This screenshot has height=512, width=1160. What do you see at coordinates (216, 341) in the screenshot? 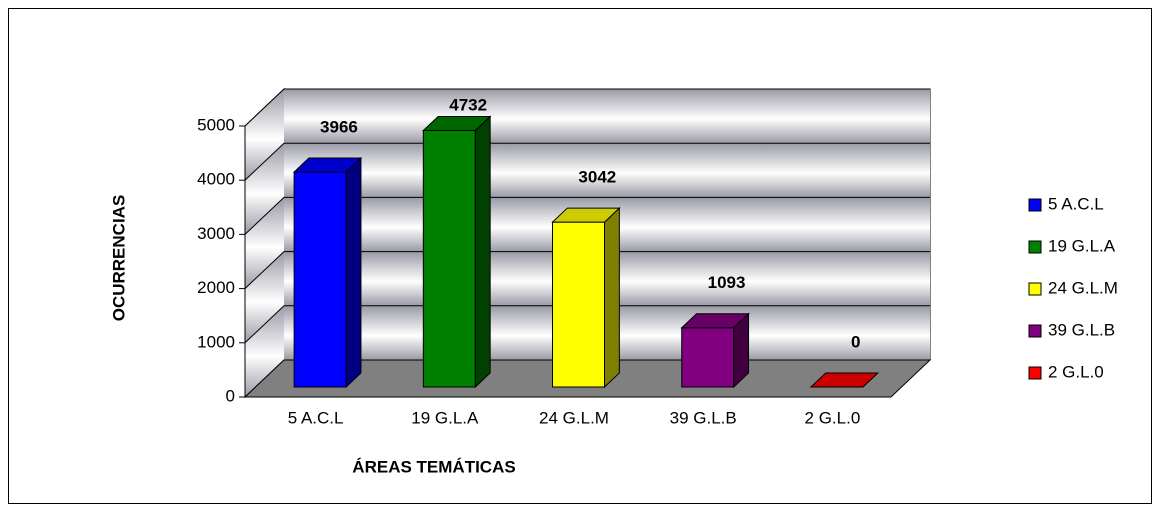
I see `y-tick-label: 1000` at bounding box center [216, 341].